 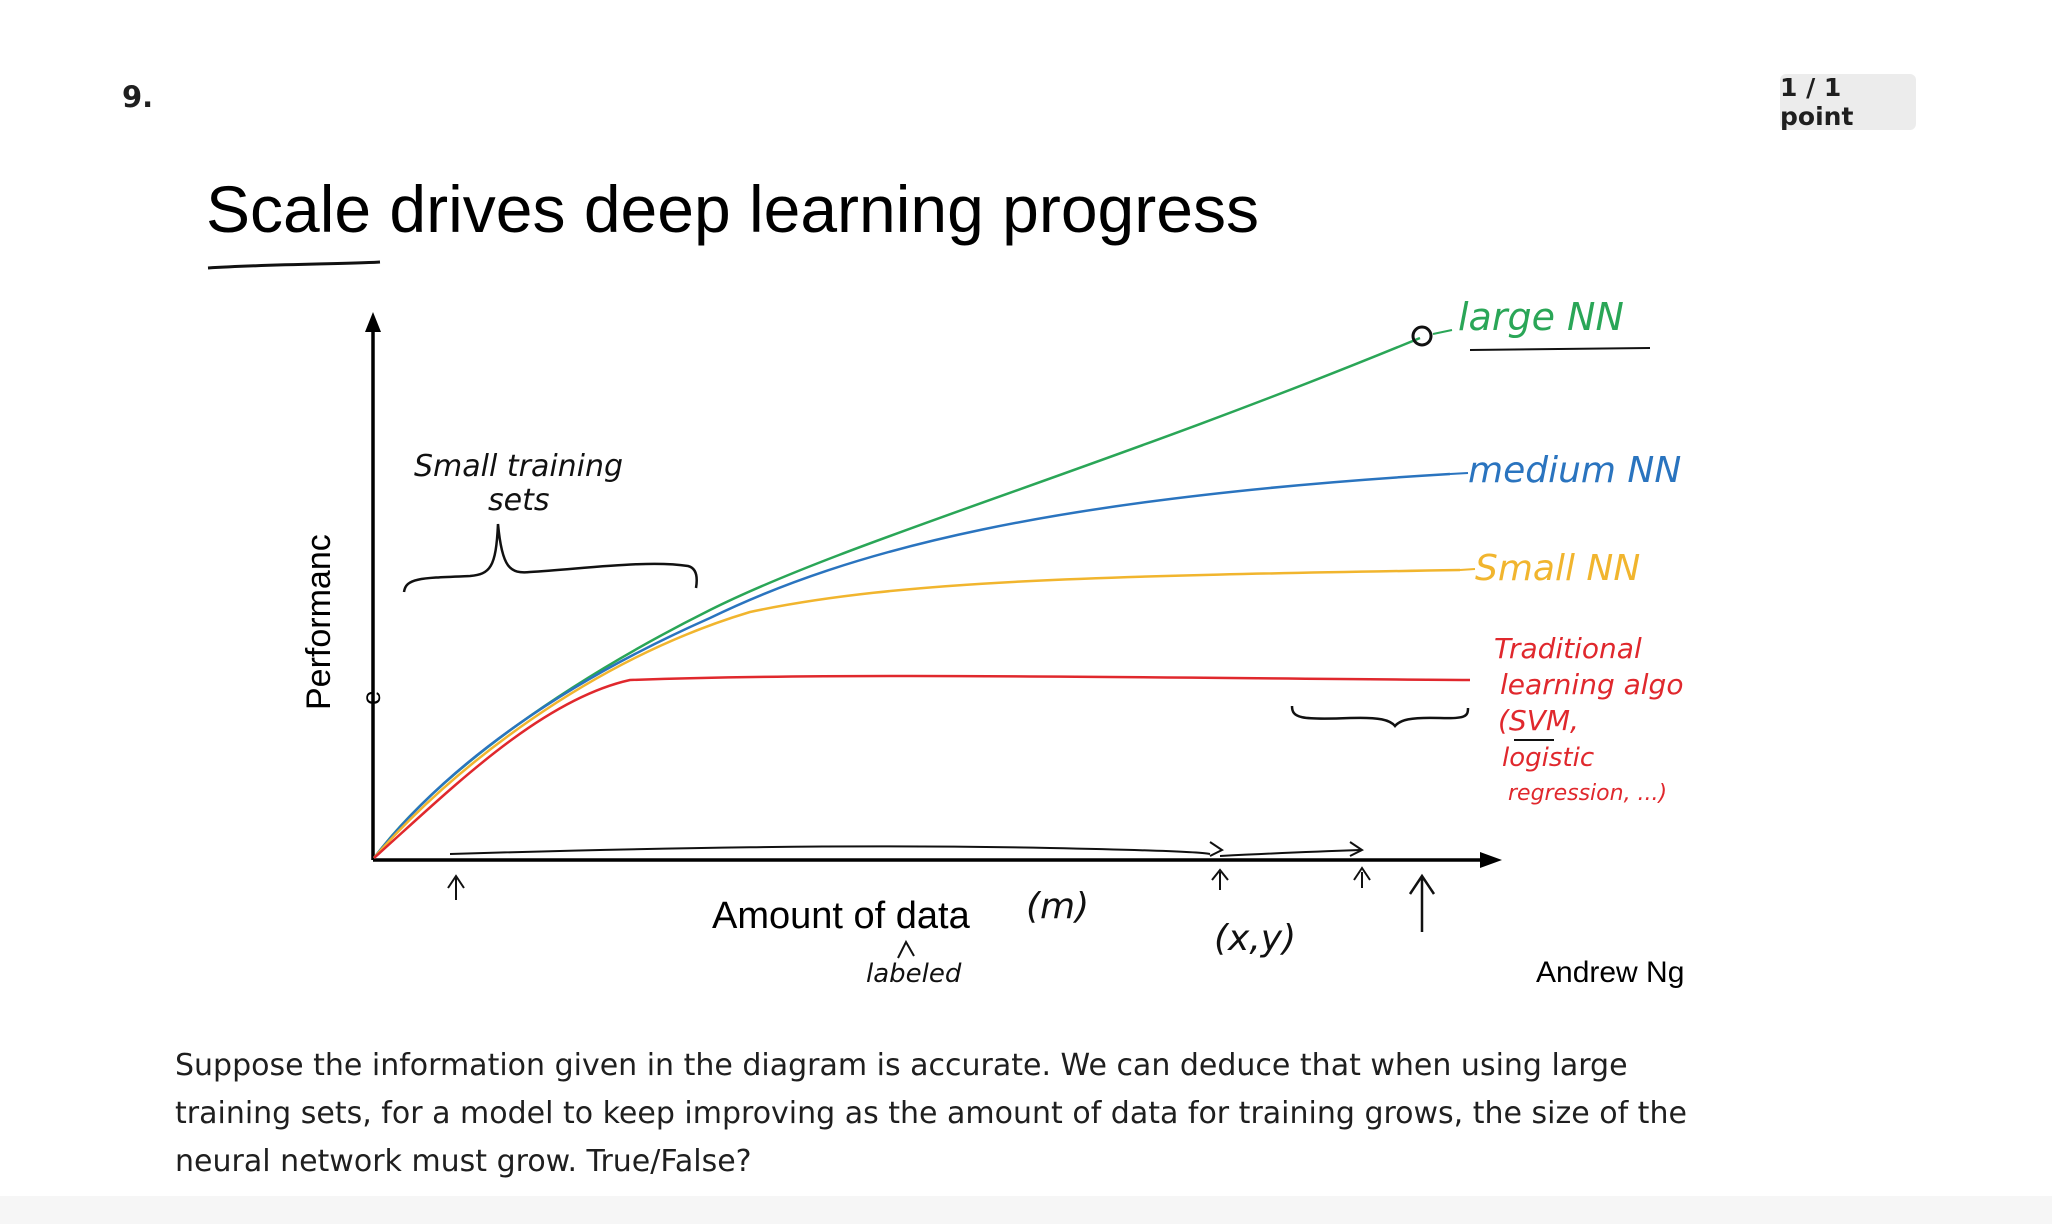 I want to click on small-training-sets-line2: sets, so click(x=518, y=500).